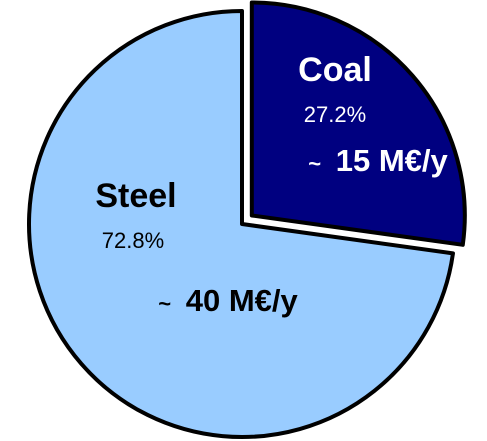  What do you see at coordinates (335, 114) in the screenshot?
I see `slice-percent-coal: 27.2%` at bounding box center [335, 114].